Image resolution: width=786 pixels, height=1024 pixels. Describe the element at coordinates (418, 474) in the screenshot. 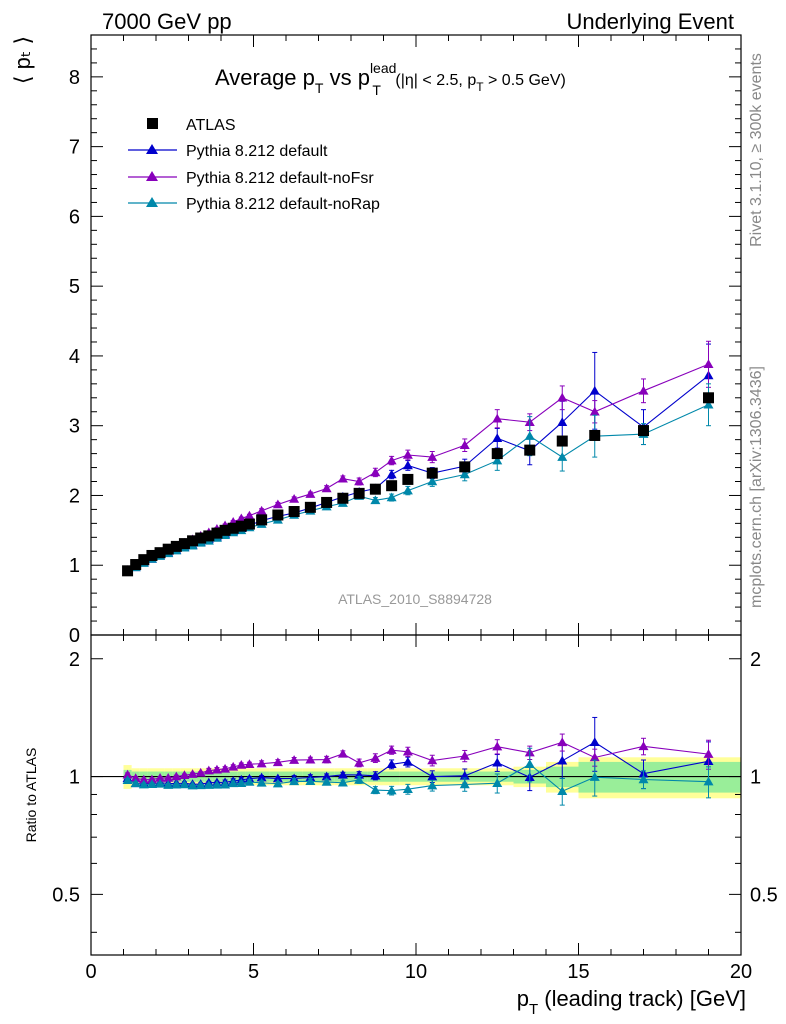

I see `series-line-default` at that location.